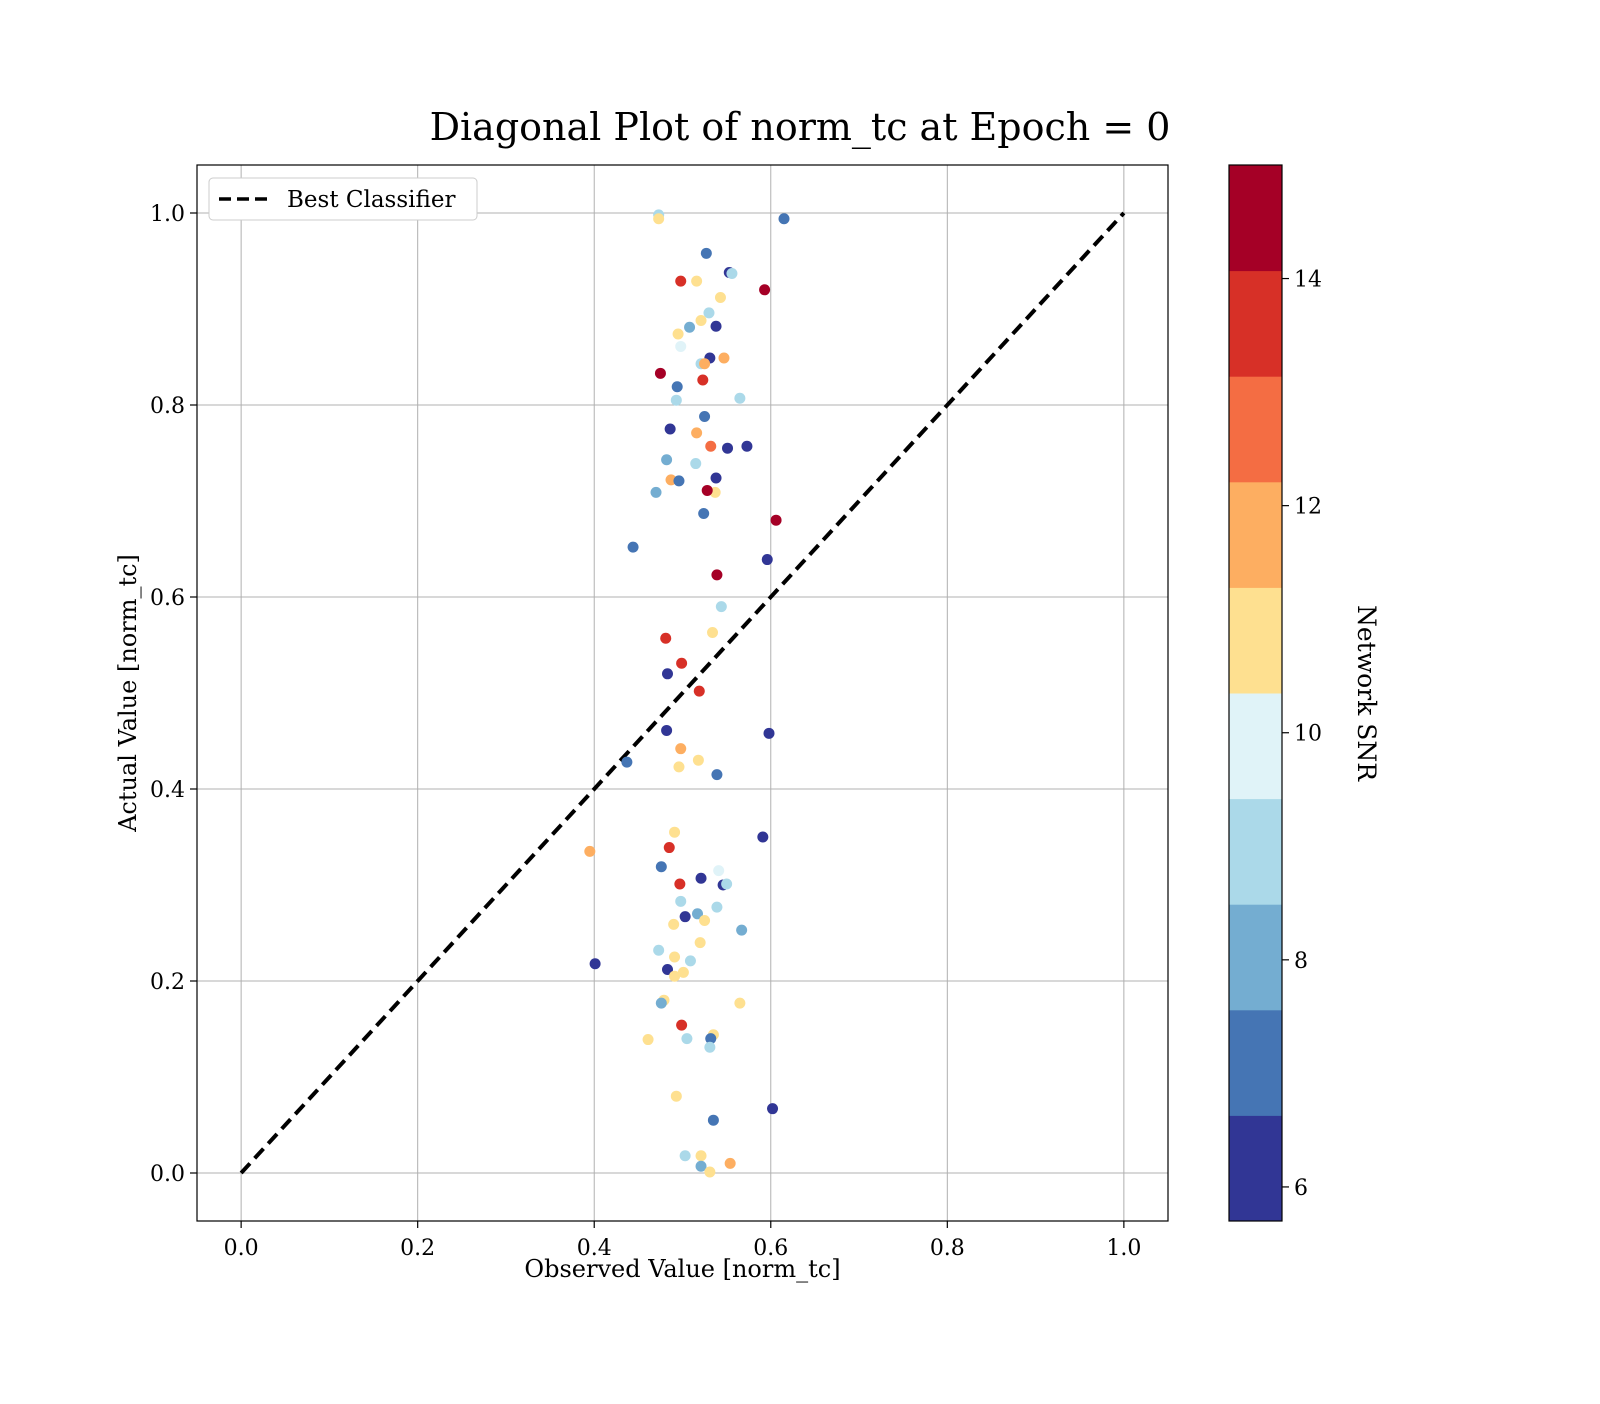  Describe the element at coordinates (1123, 1248) in the screenshot. I see `x-tick-label: 1.0` at that location.